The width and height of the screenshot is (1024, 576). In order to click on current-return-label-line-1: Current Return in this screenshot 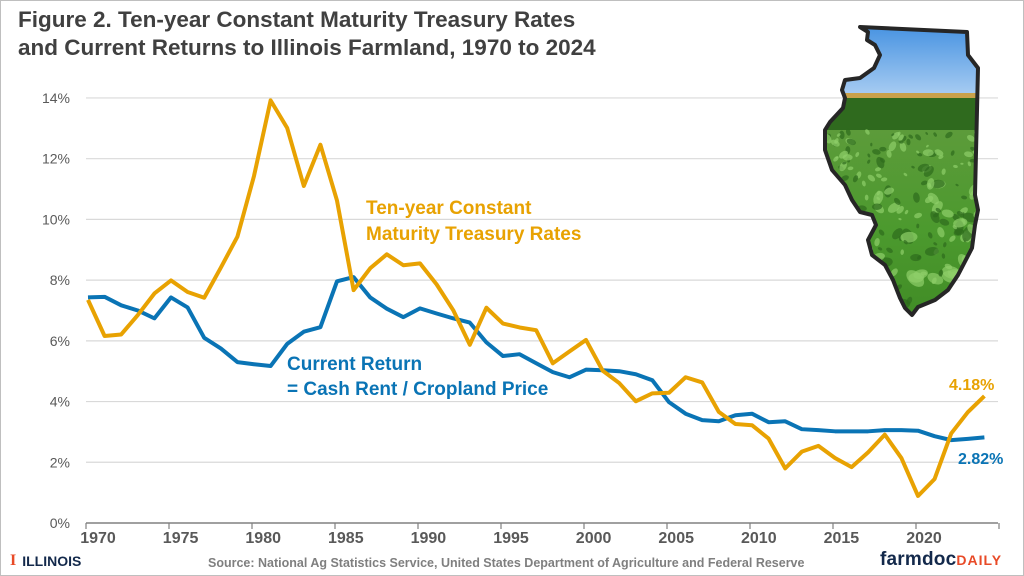, I will do `click(354, 364)`.